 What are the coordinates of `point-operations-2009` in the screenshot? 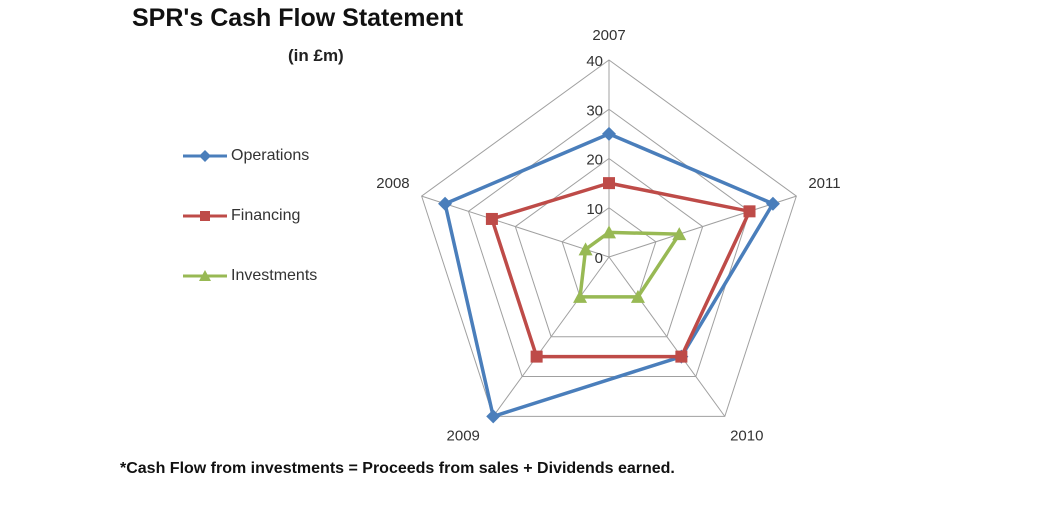 It's located at (493, 416).